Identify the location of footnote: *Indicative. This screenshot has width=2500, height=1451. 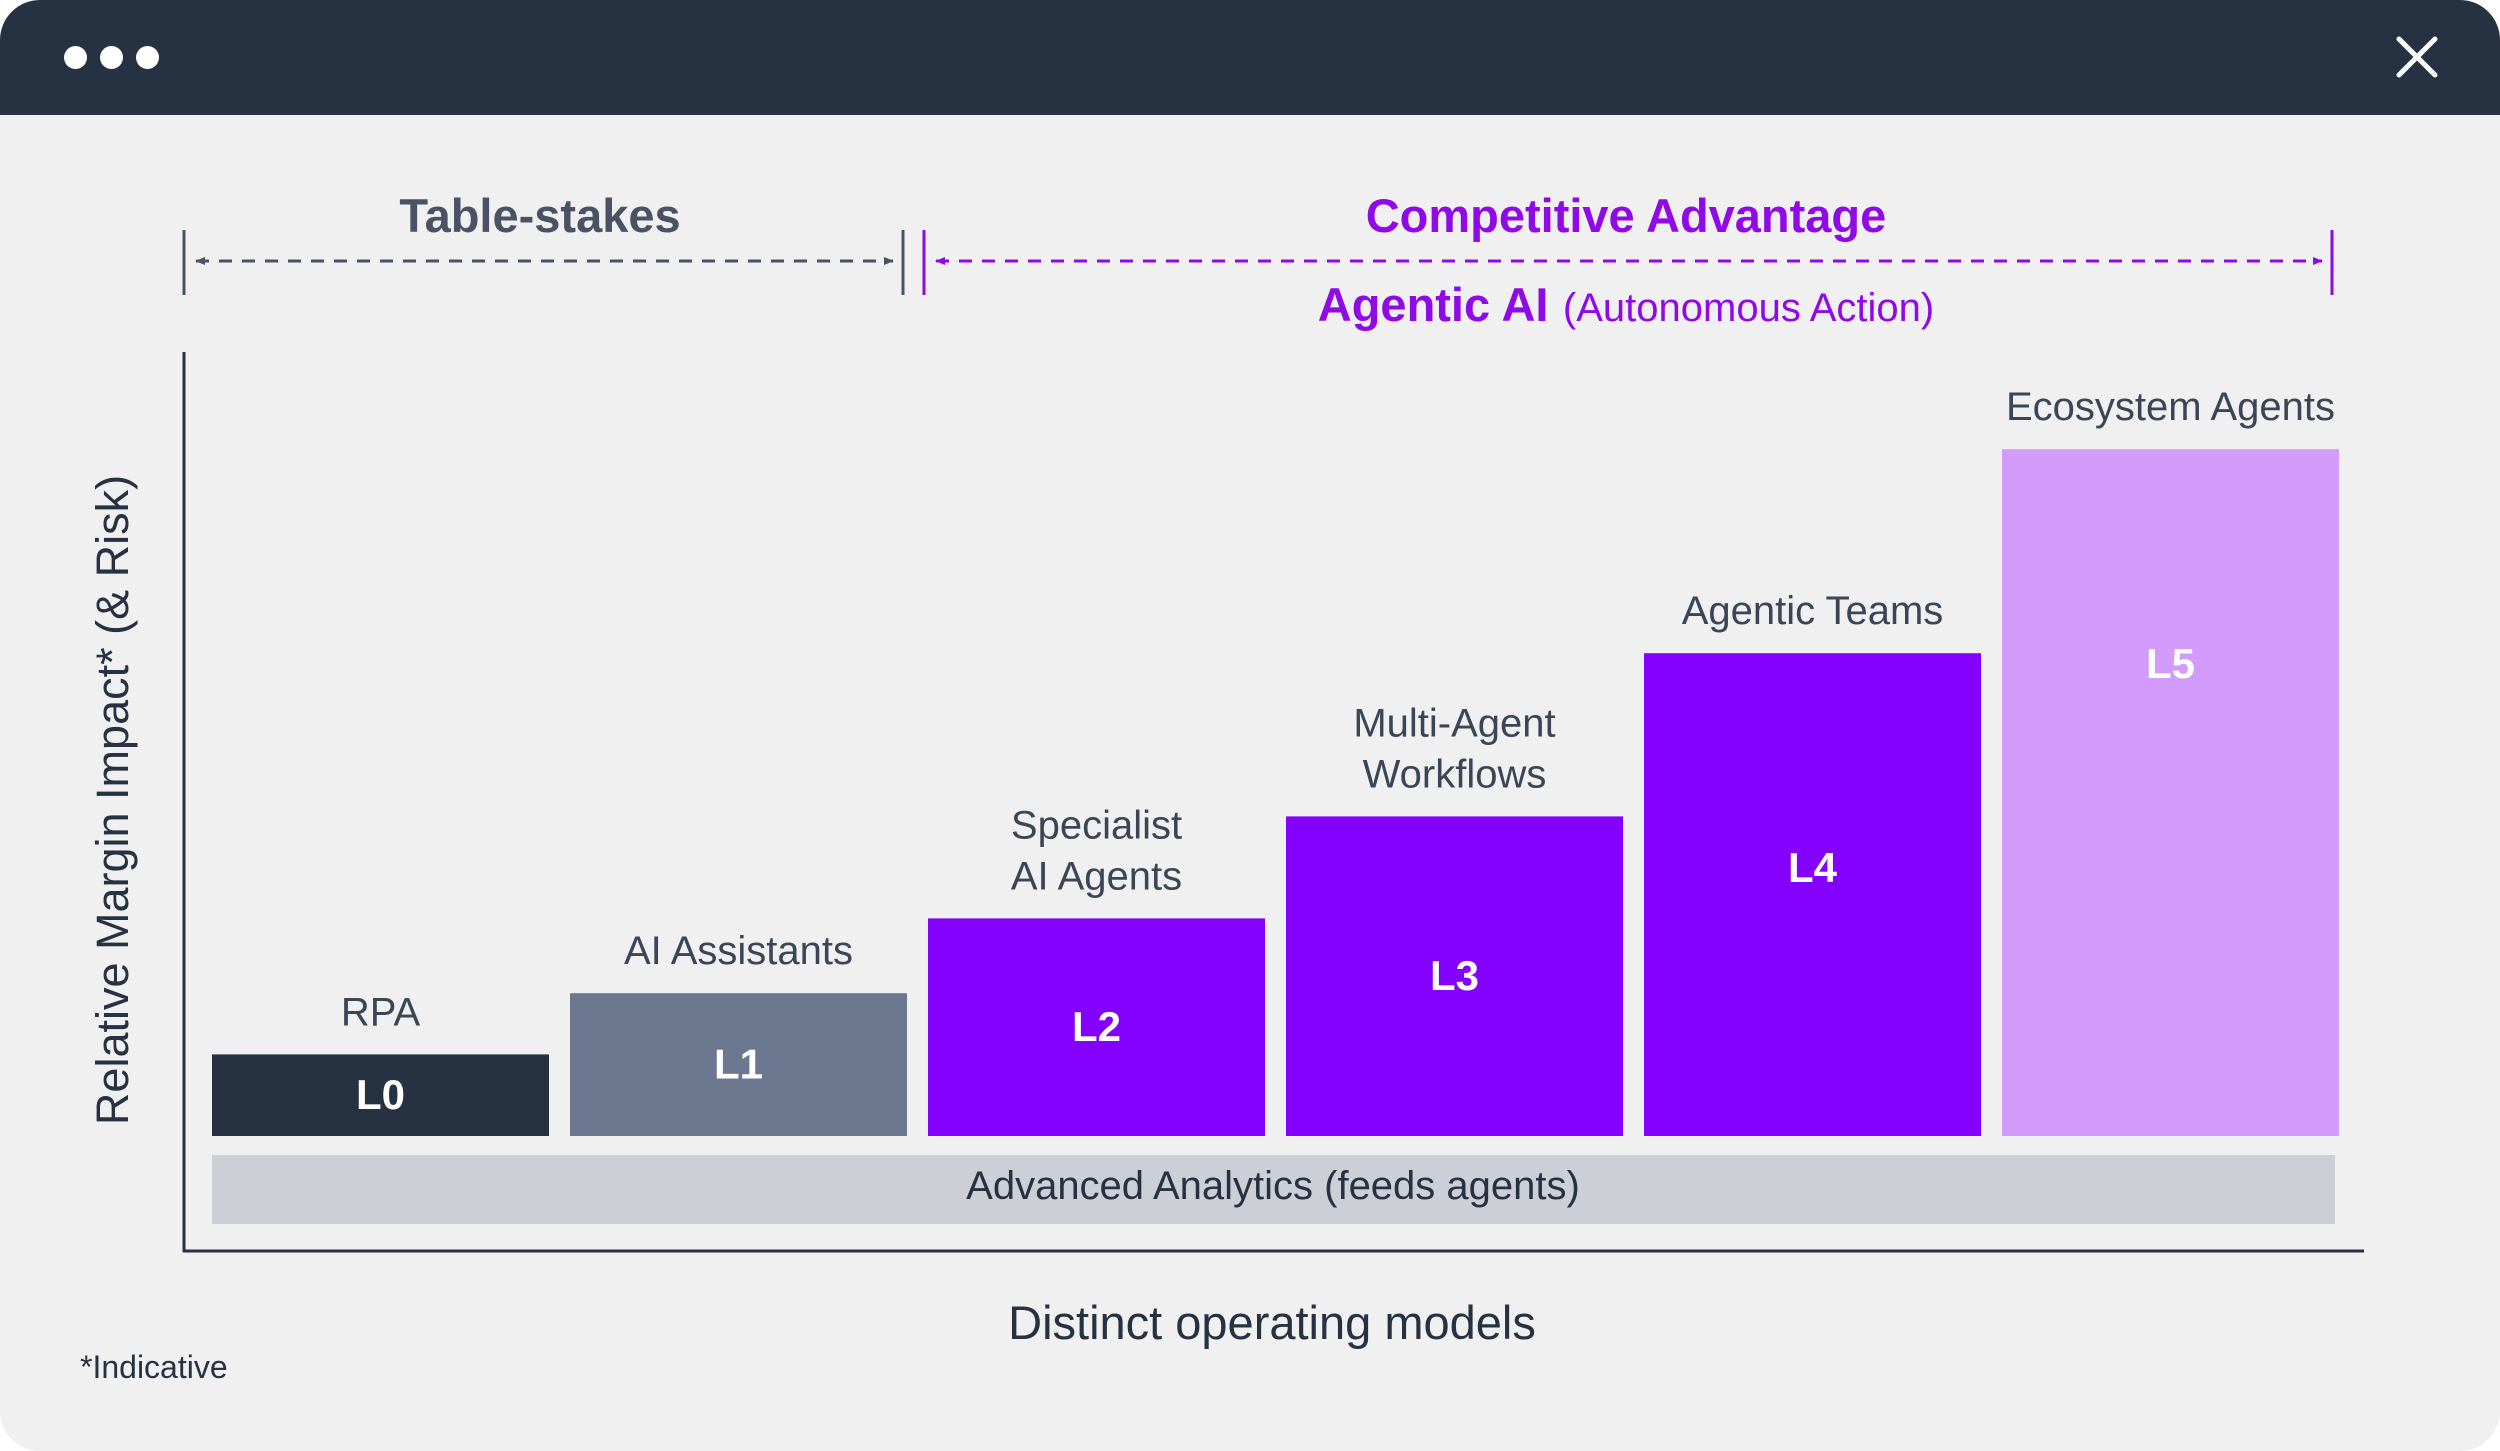
(154, 1367).